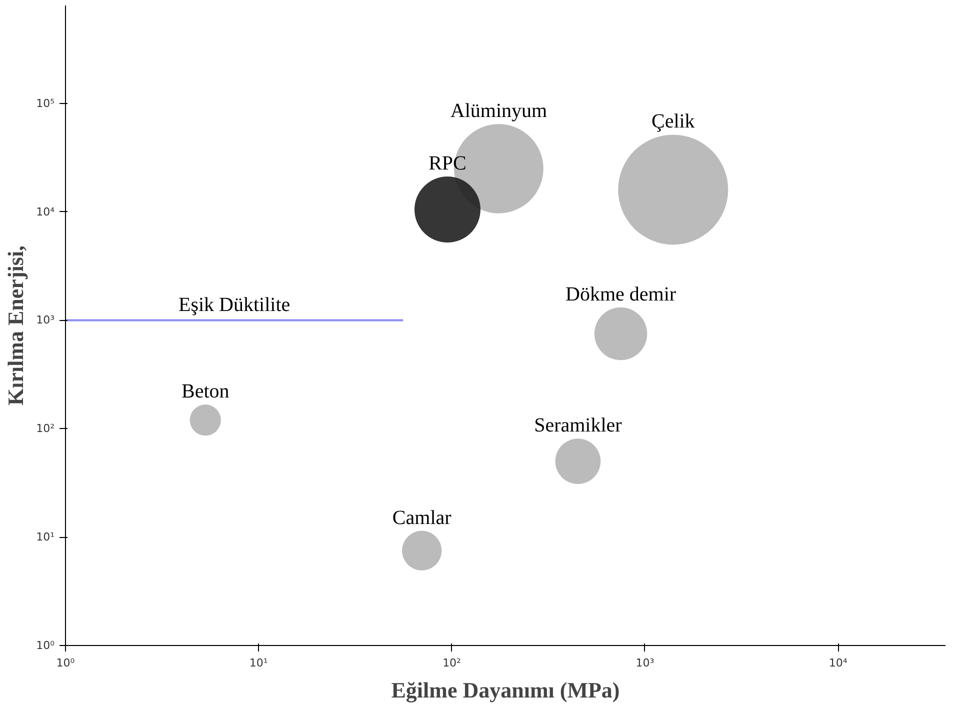  I want to click on x-tick-label: 10¹, so click(258, 663).